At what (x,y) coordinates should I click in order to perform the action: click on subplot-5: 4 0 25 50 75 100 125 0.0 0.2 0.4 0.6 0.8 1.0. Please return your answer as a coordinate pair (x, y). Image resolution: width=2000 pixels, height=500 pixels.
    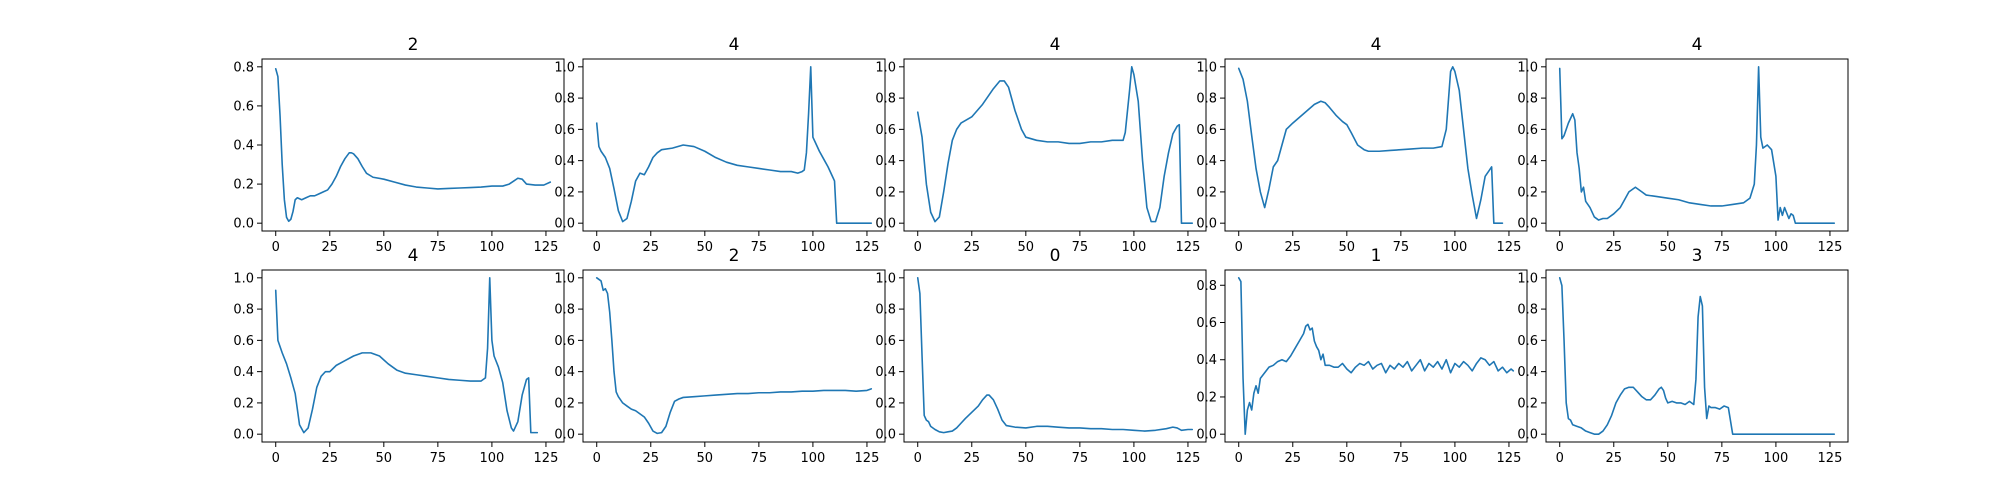
    Looking at the image, I should click on (1683, 145).